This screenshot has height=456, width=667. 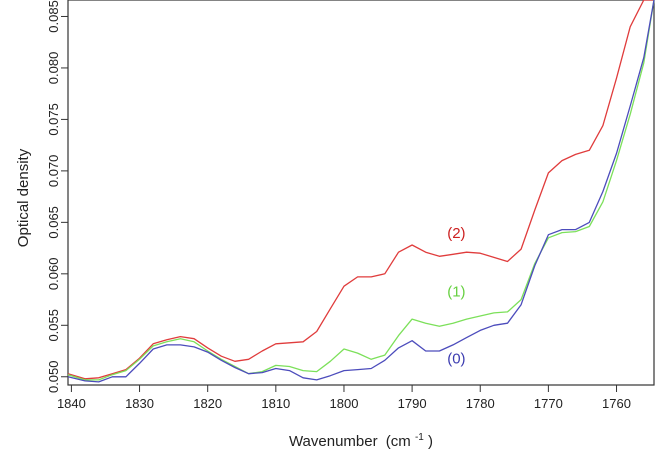 I want to click on y-tick-label: 0.070, so click(x=53, y=171).